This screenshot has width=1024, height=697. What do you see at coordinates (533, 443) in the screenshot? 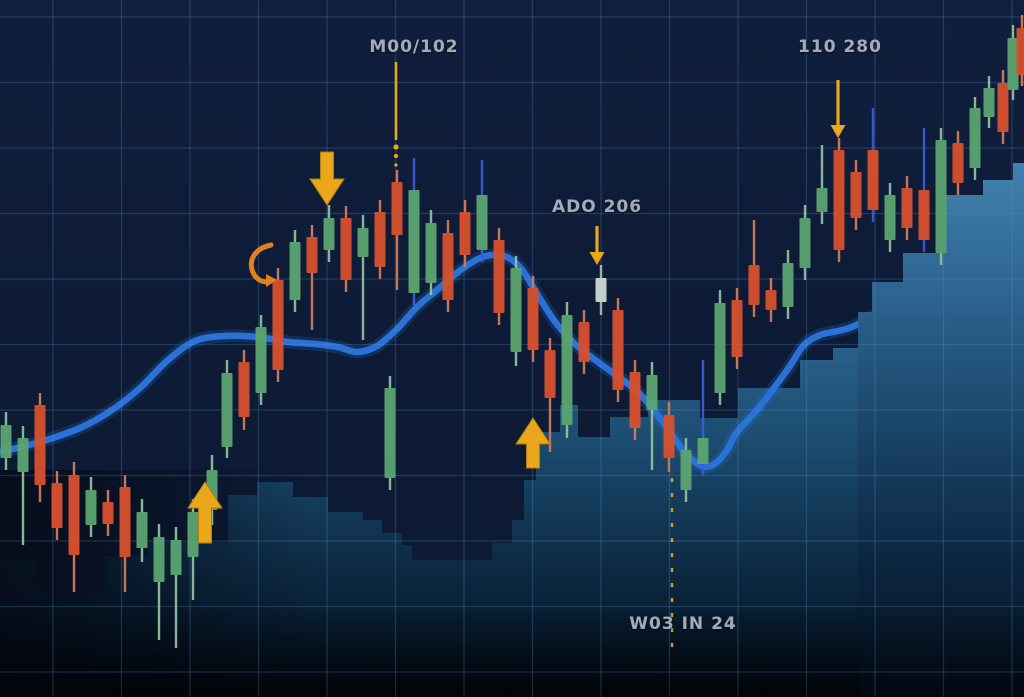
I see `up-arrow-icon` at bounding box center [533, 443].